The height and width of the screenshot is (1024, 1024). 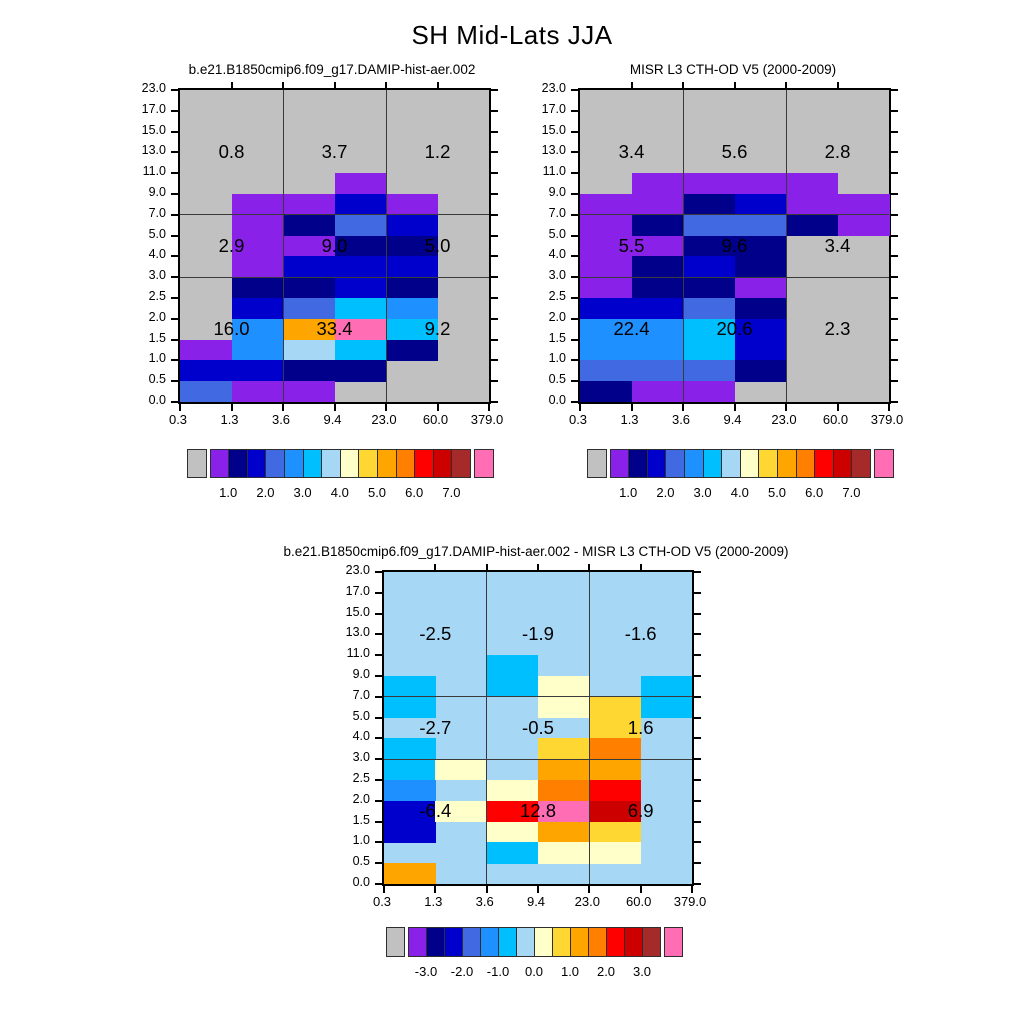 I want to click on y-tick-label: 5.0, so click(x=157, y=233).